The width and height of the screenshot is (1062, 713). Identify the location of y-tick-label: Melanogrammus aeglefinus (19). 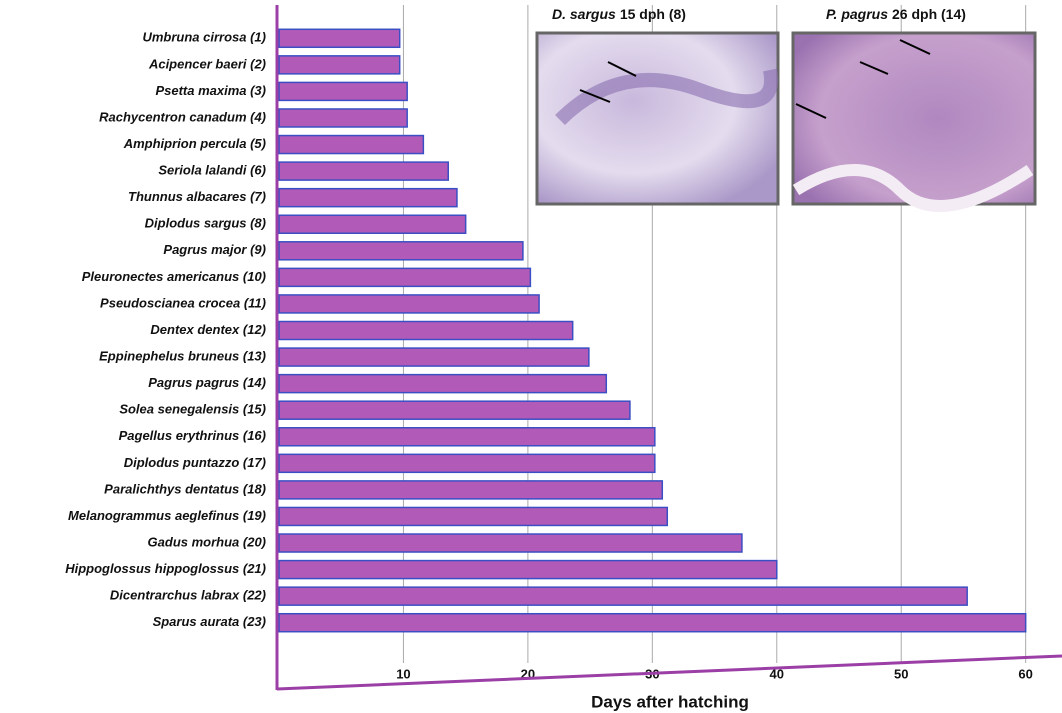
(167, 515).